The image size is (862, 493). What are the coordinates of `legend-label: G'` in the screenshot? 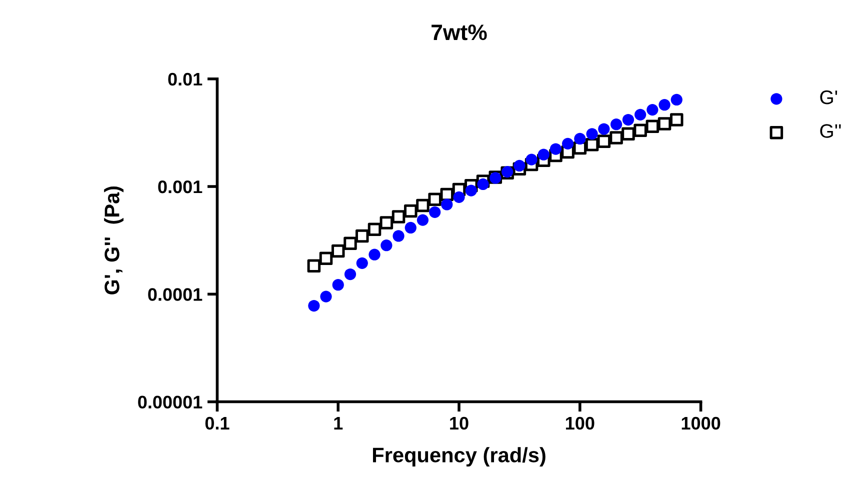 It's located at (829, 97).